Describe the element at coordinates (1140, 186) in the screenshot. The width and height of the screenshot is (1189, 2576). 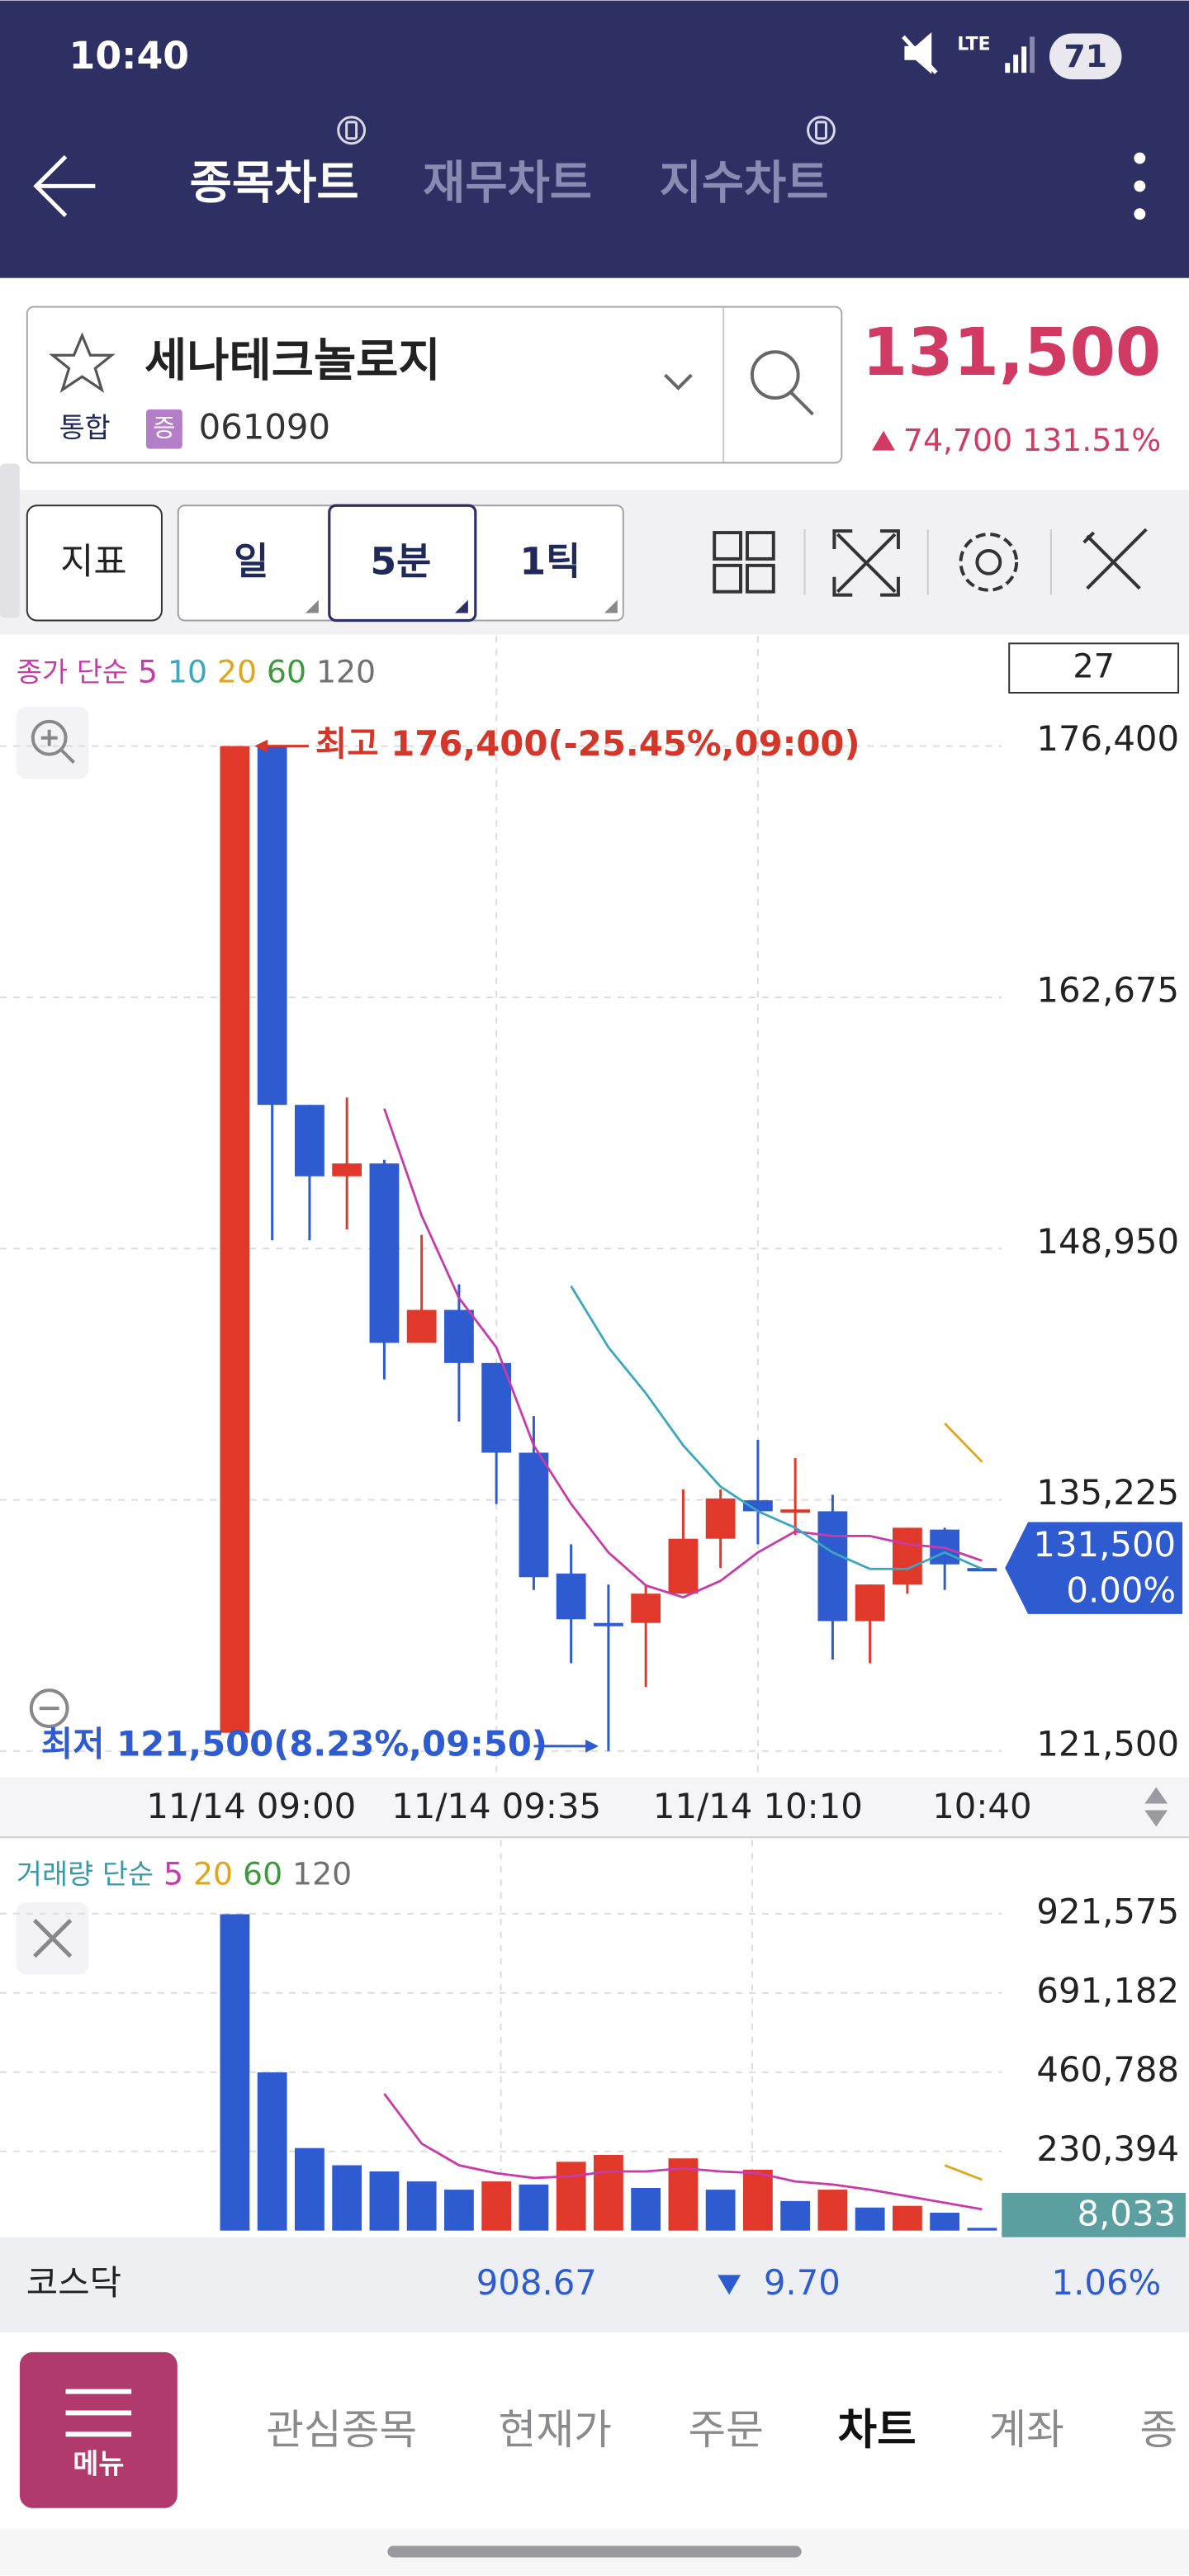
I see `more-menu` at that location.